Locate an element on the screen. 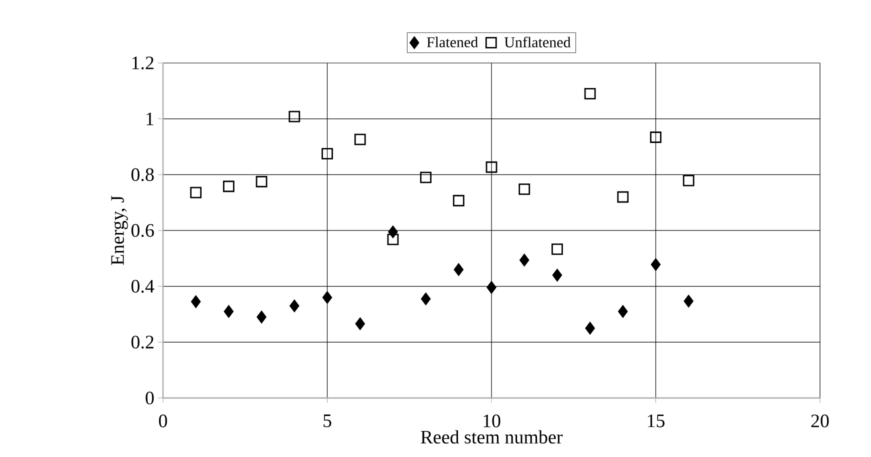 Image resolution: width=871 pixels, height=457 pixels. x-tick-label: 15 is located at coordinates (656, 421).